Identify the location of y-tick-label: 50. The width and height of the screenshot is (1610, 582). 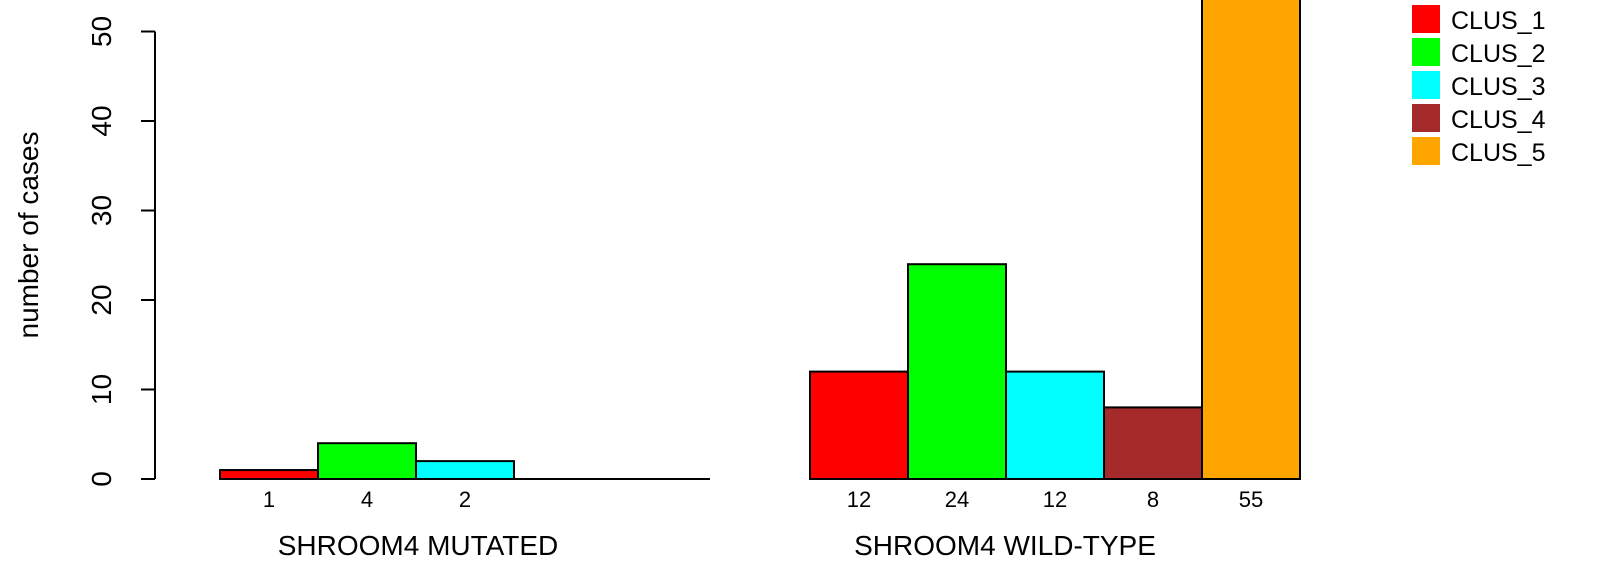
(101, 31).